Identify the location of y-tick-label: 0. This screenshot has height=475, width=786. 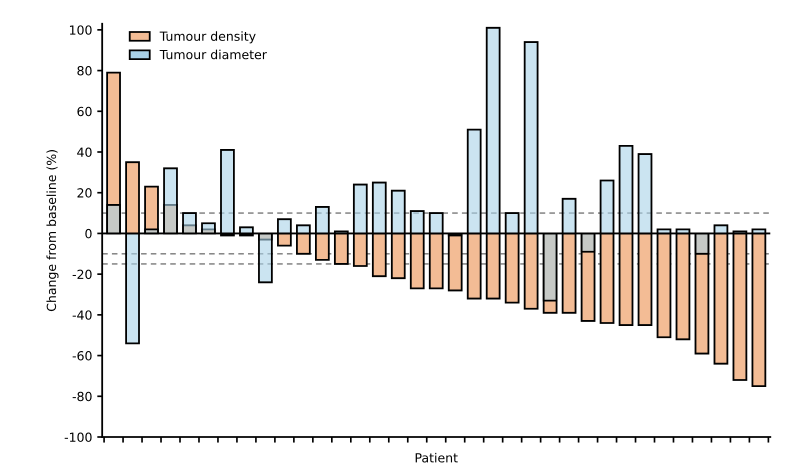
(88, 233).